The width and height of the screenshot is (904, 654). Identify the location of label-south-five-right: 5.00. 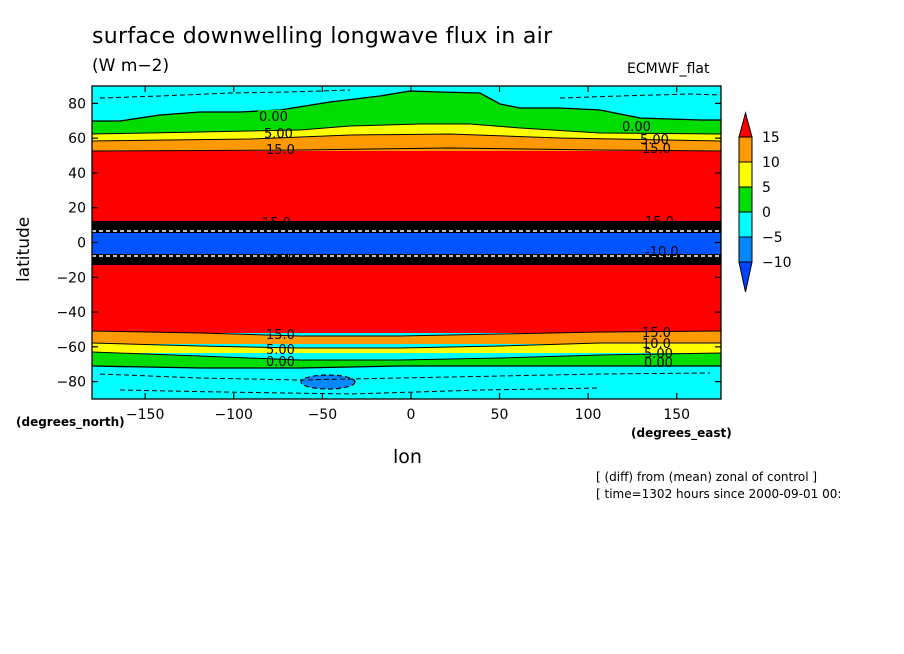
(658, 354).